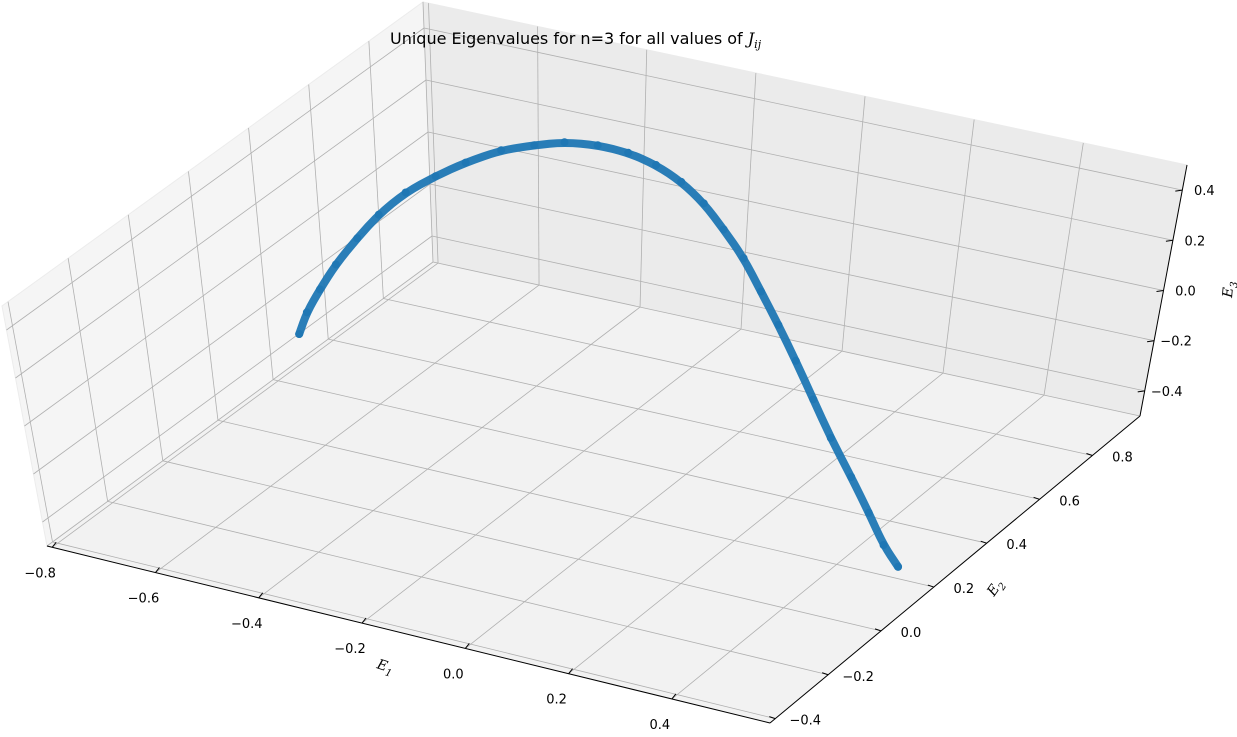 This screenshot has height=737, width=1237. I want to click on x-tick-label: −0.4, so click(247, 624).